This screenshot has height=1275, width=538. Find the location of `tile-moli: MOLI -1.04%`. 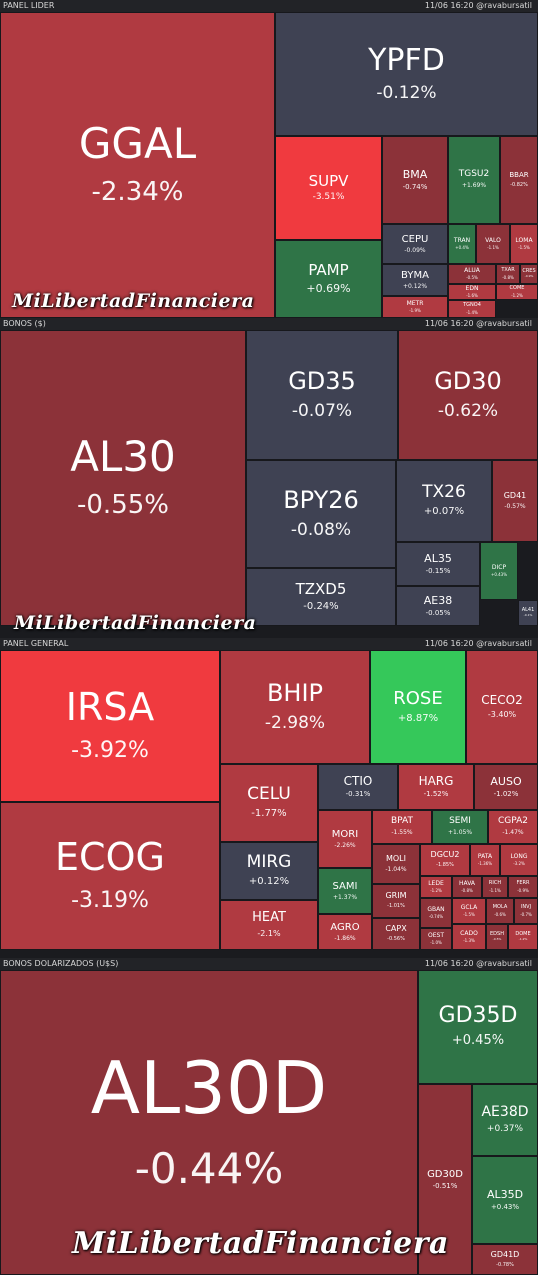

tile-moli: MOLI -1.04% is located at coordinates (396, 864).